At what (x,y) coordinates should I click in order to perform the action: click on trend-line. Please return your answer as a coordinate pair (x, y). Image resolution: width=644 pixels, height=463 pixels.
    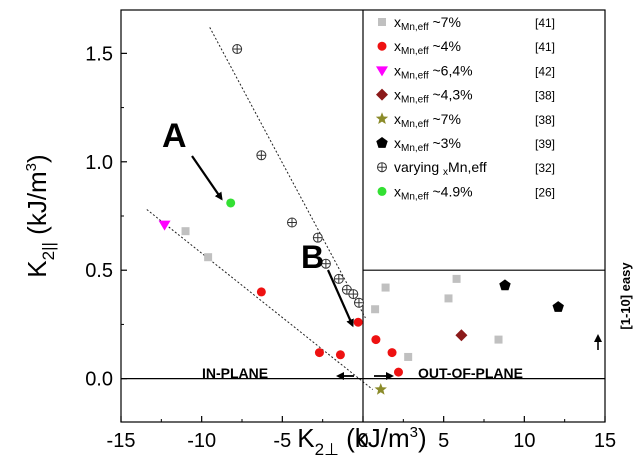
    Looking at the image, I should click on (259, 299).